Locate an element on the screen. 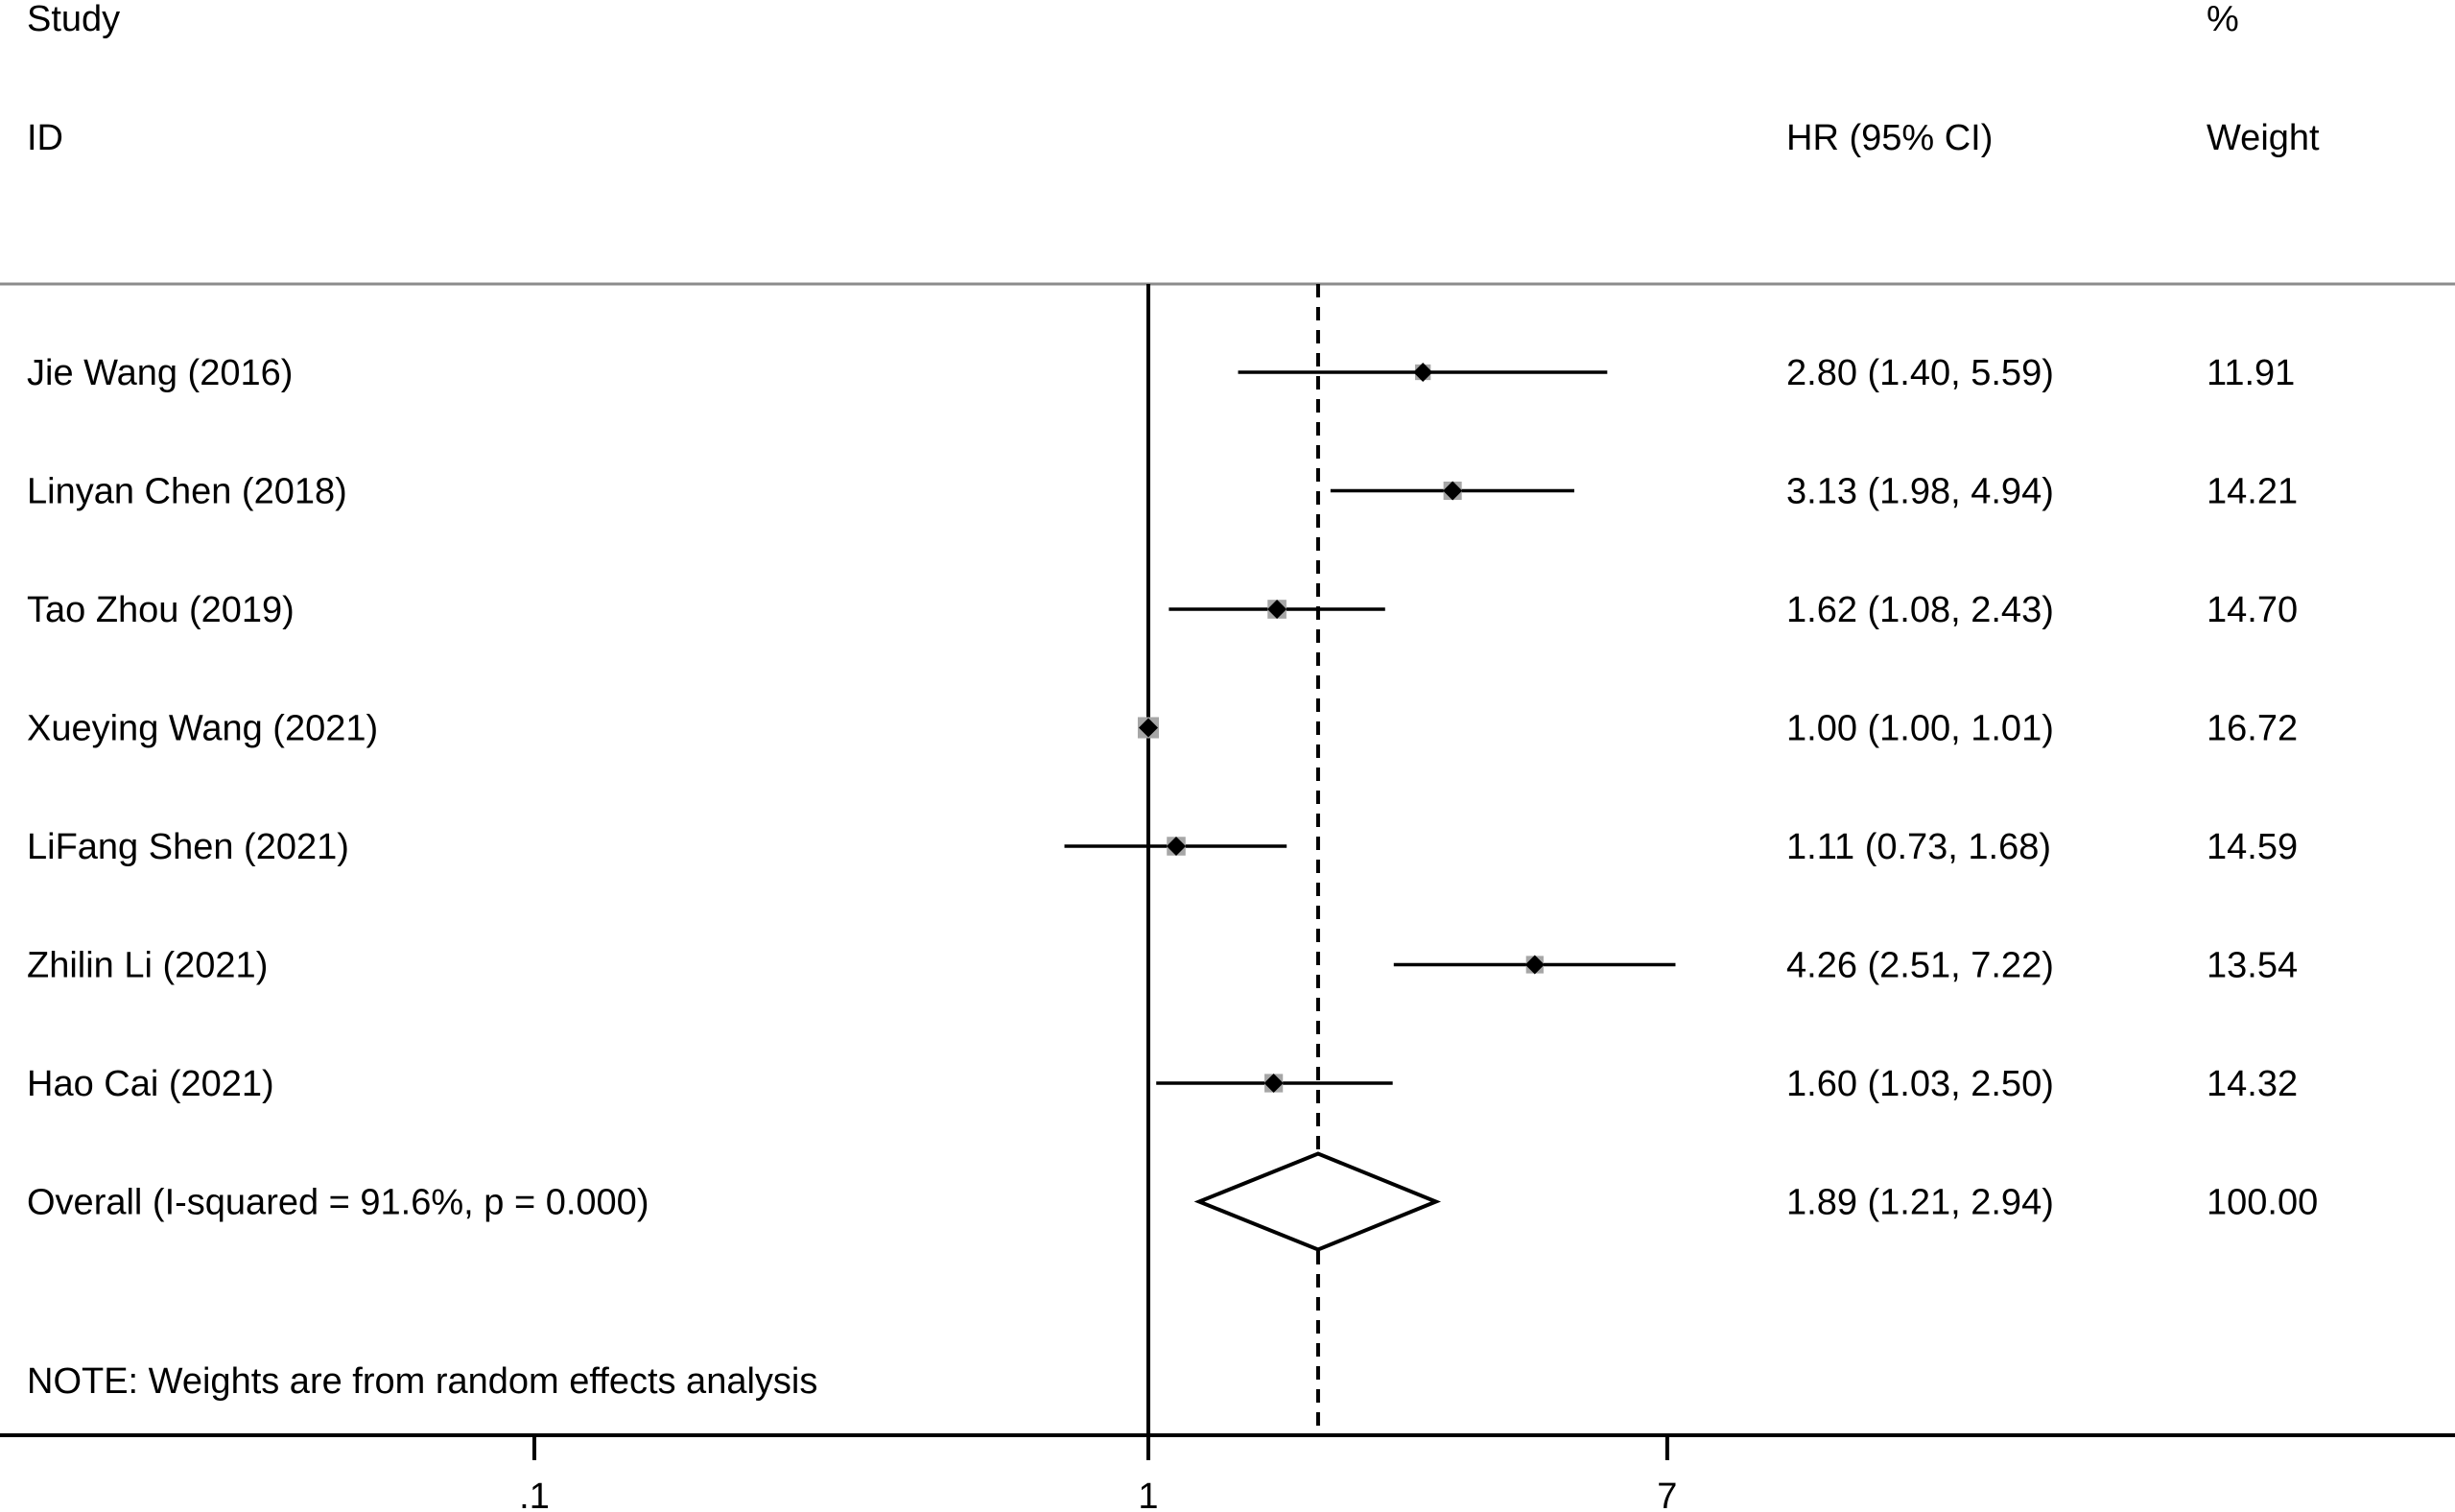  weight-value: 14.70 is located at coordinates (2252, 610).